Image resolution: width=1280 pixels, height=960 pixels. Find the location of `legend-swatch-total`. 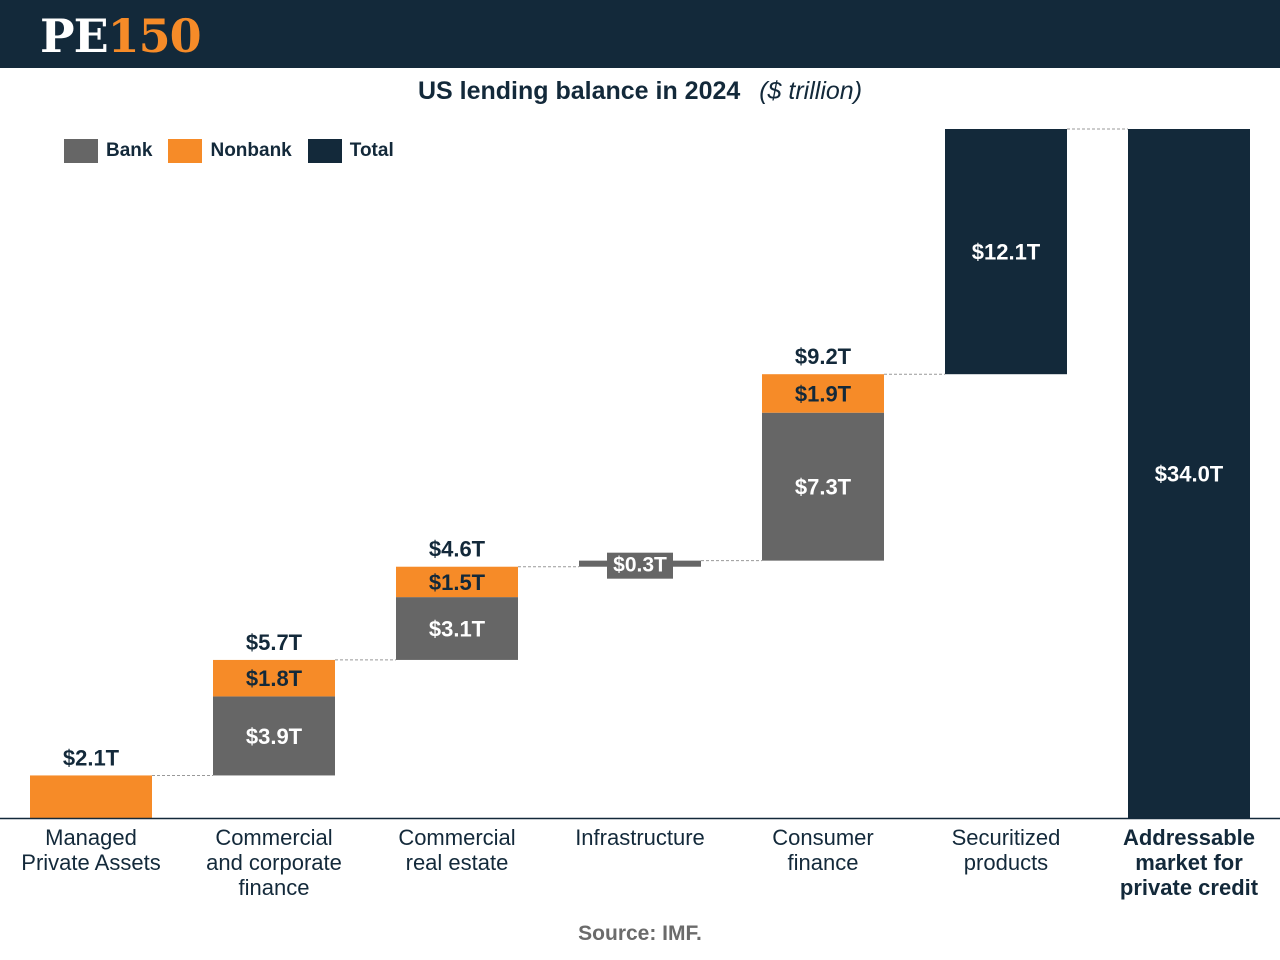

legend-swatch-total is located at coordinates (324, 151).